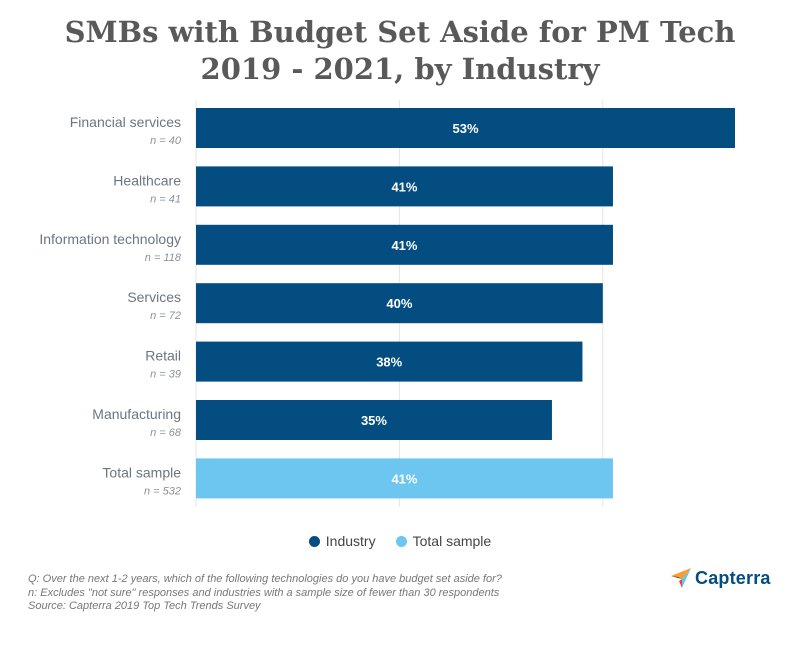 This screenshot has height=650, width=800. What do you see at coordinates (163, 356) in the screenshot?
I see `category-label: Retail` at bounding box center [163, 356].